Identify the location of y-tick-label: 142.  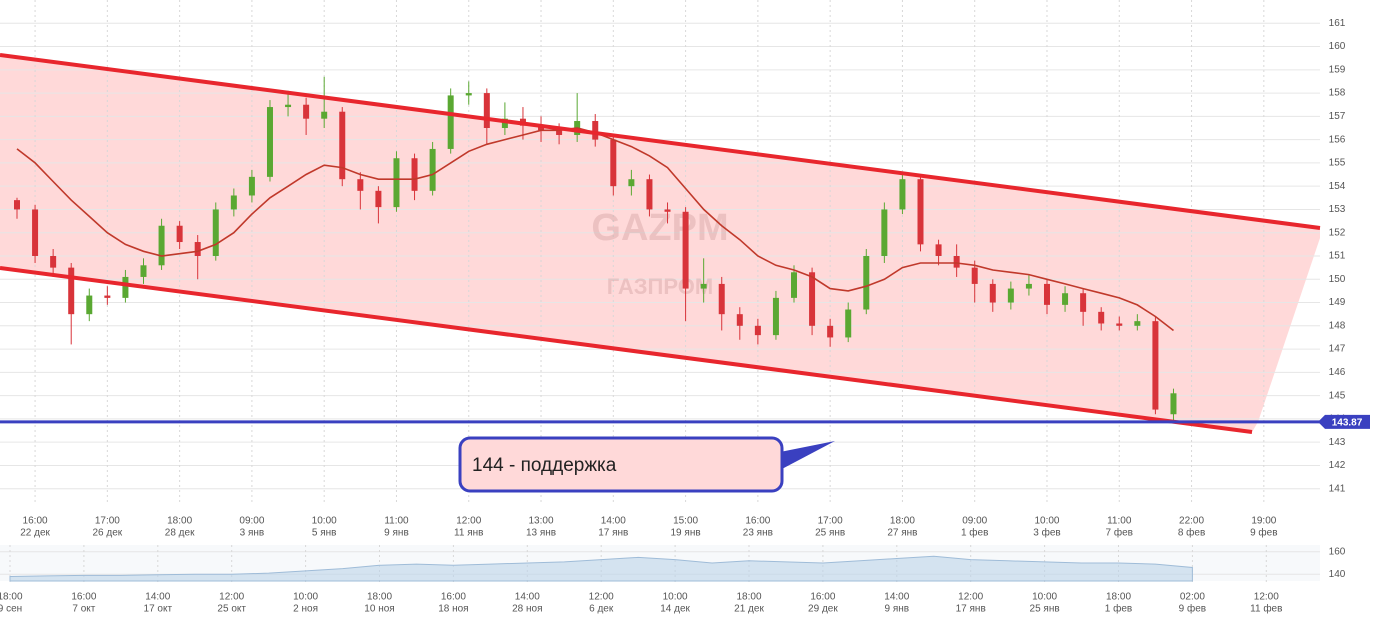
(1337, 465).